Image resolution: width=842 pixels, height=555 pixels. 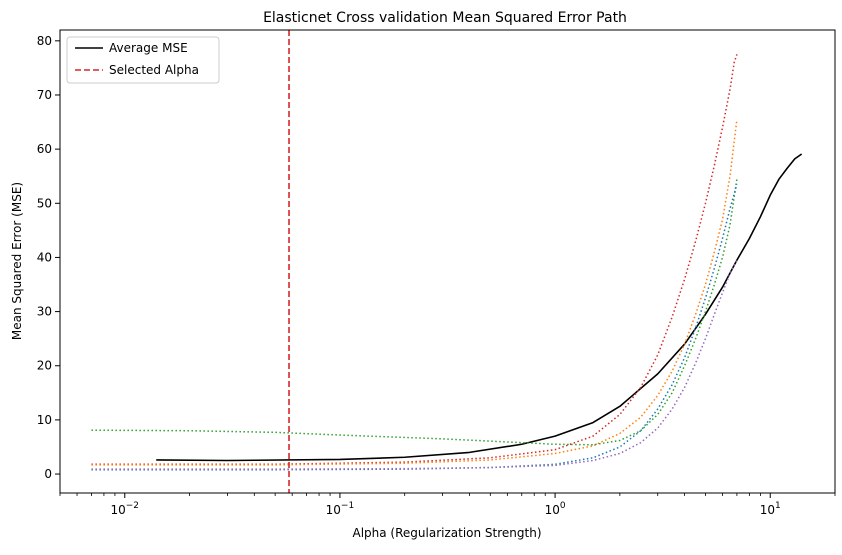 What do you see at coordinates (44, 149) in the screenshot?
I see `y-tick-label: 60` at bounding box center [44, 149].